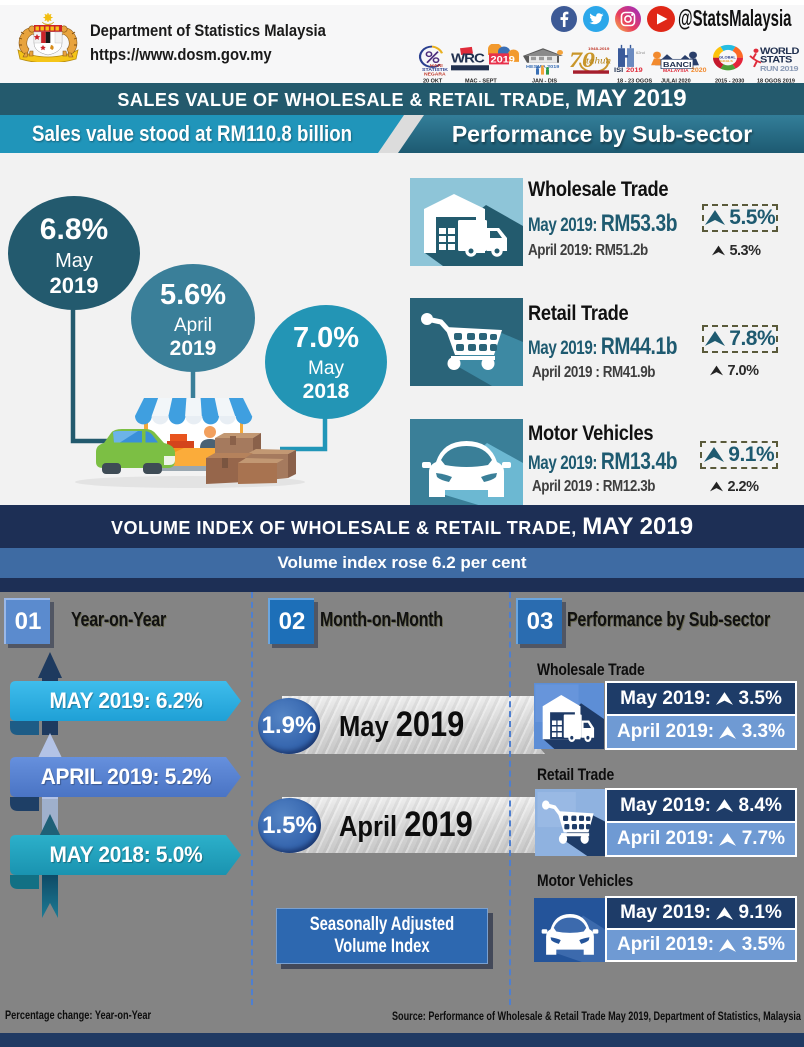 This screenshot has width=804, height=1047. What do you see at coordinates (433, 82) in the screenshot?
I see `svg-text: 20 OKT` at bounding box center [433, 82].